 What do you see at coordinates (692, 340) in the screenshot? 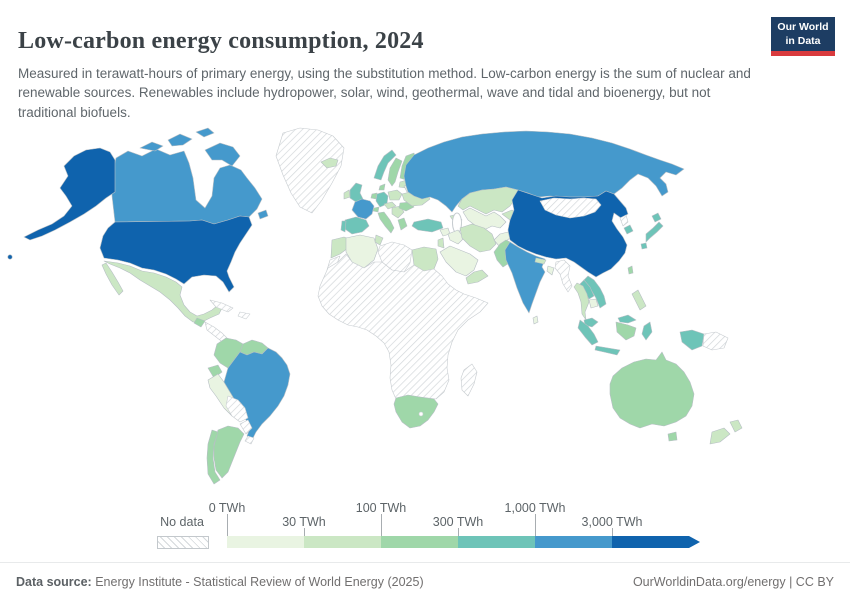
I see `region-indonesia-papua` at bounding box center [692, 340].